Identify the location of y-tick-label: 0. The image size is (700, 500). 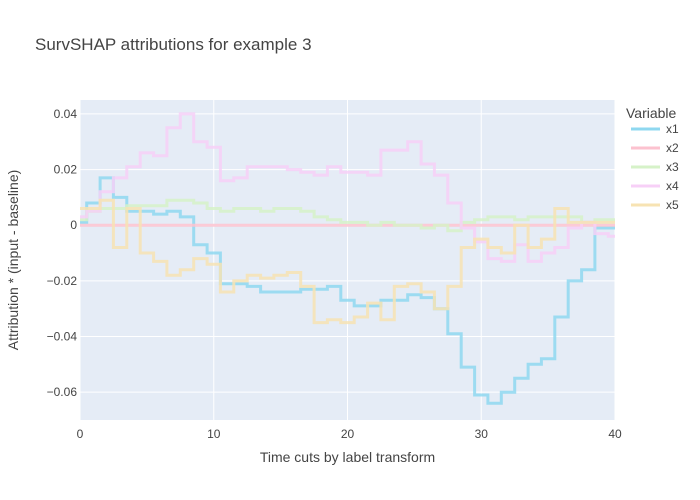
(73, 225).